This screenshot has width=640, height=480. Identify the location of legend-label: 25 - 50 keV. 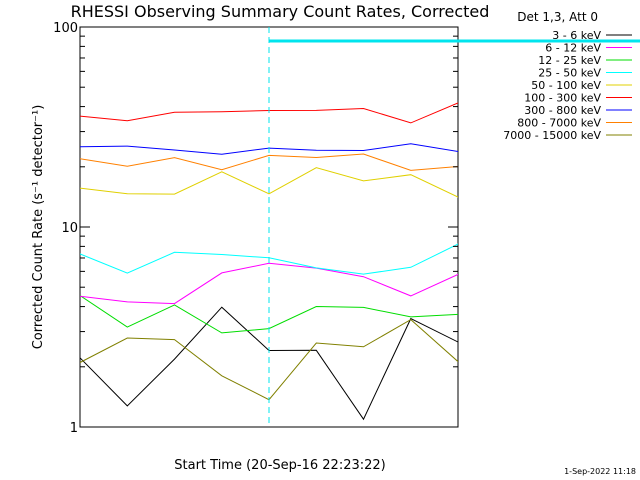
(569, 73).